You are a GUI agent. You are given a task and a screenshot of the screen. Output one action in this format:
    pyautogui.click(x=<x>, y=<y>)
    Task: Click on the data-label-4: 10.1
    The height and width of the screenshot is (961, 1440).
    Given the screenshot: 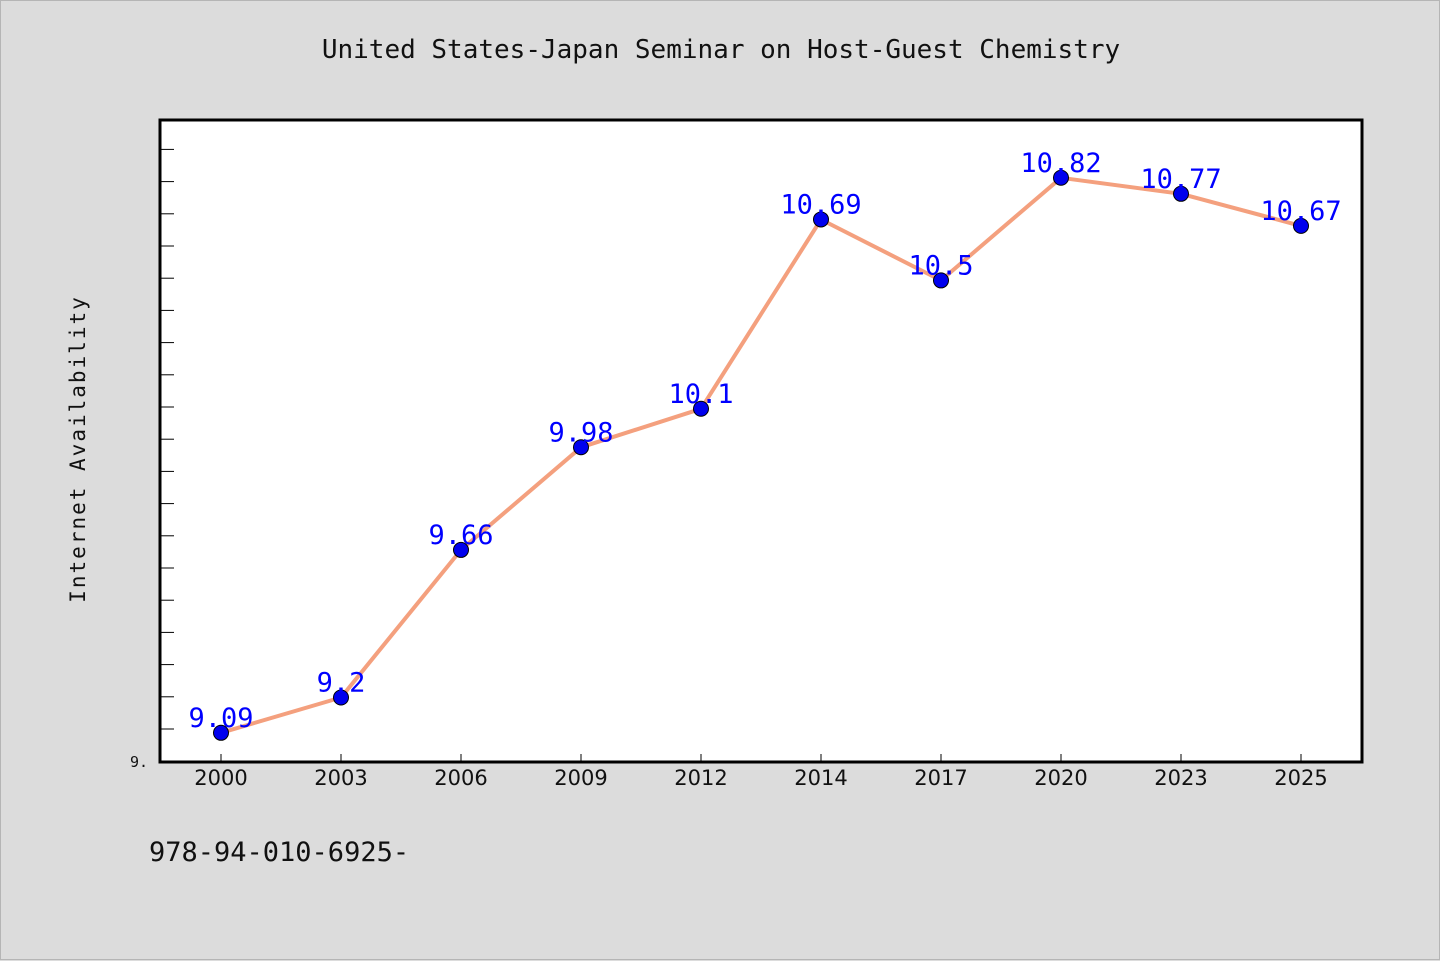 What is the action you would take?
    pyautogui.click(x=700, y=394)
    